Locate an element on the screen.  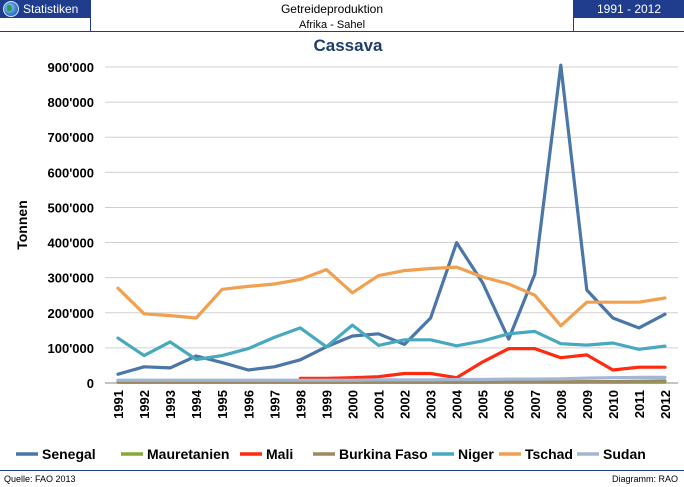
series-line-sudan is located at coordinates (391, 378).